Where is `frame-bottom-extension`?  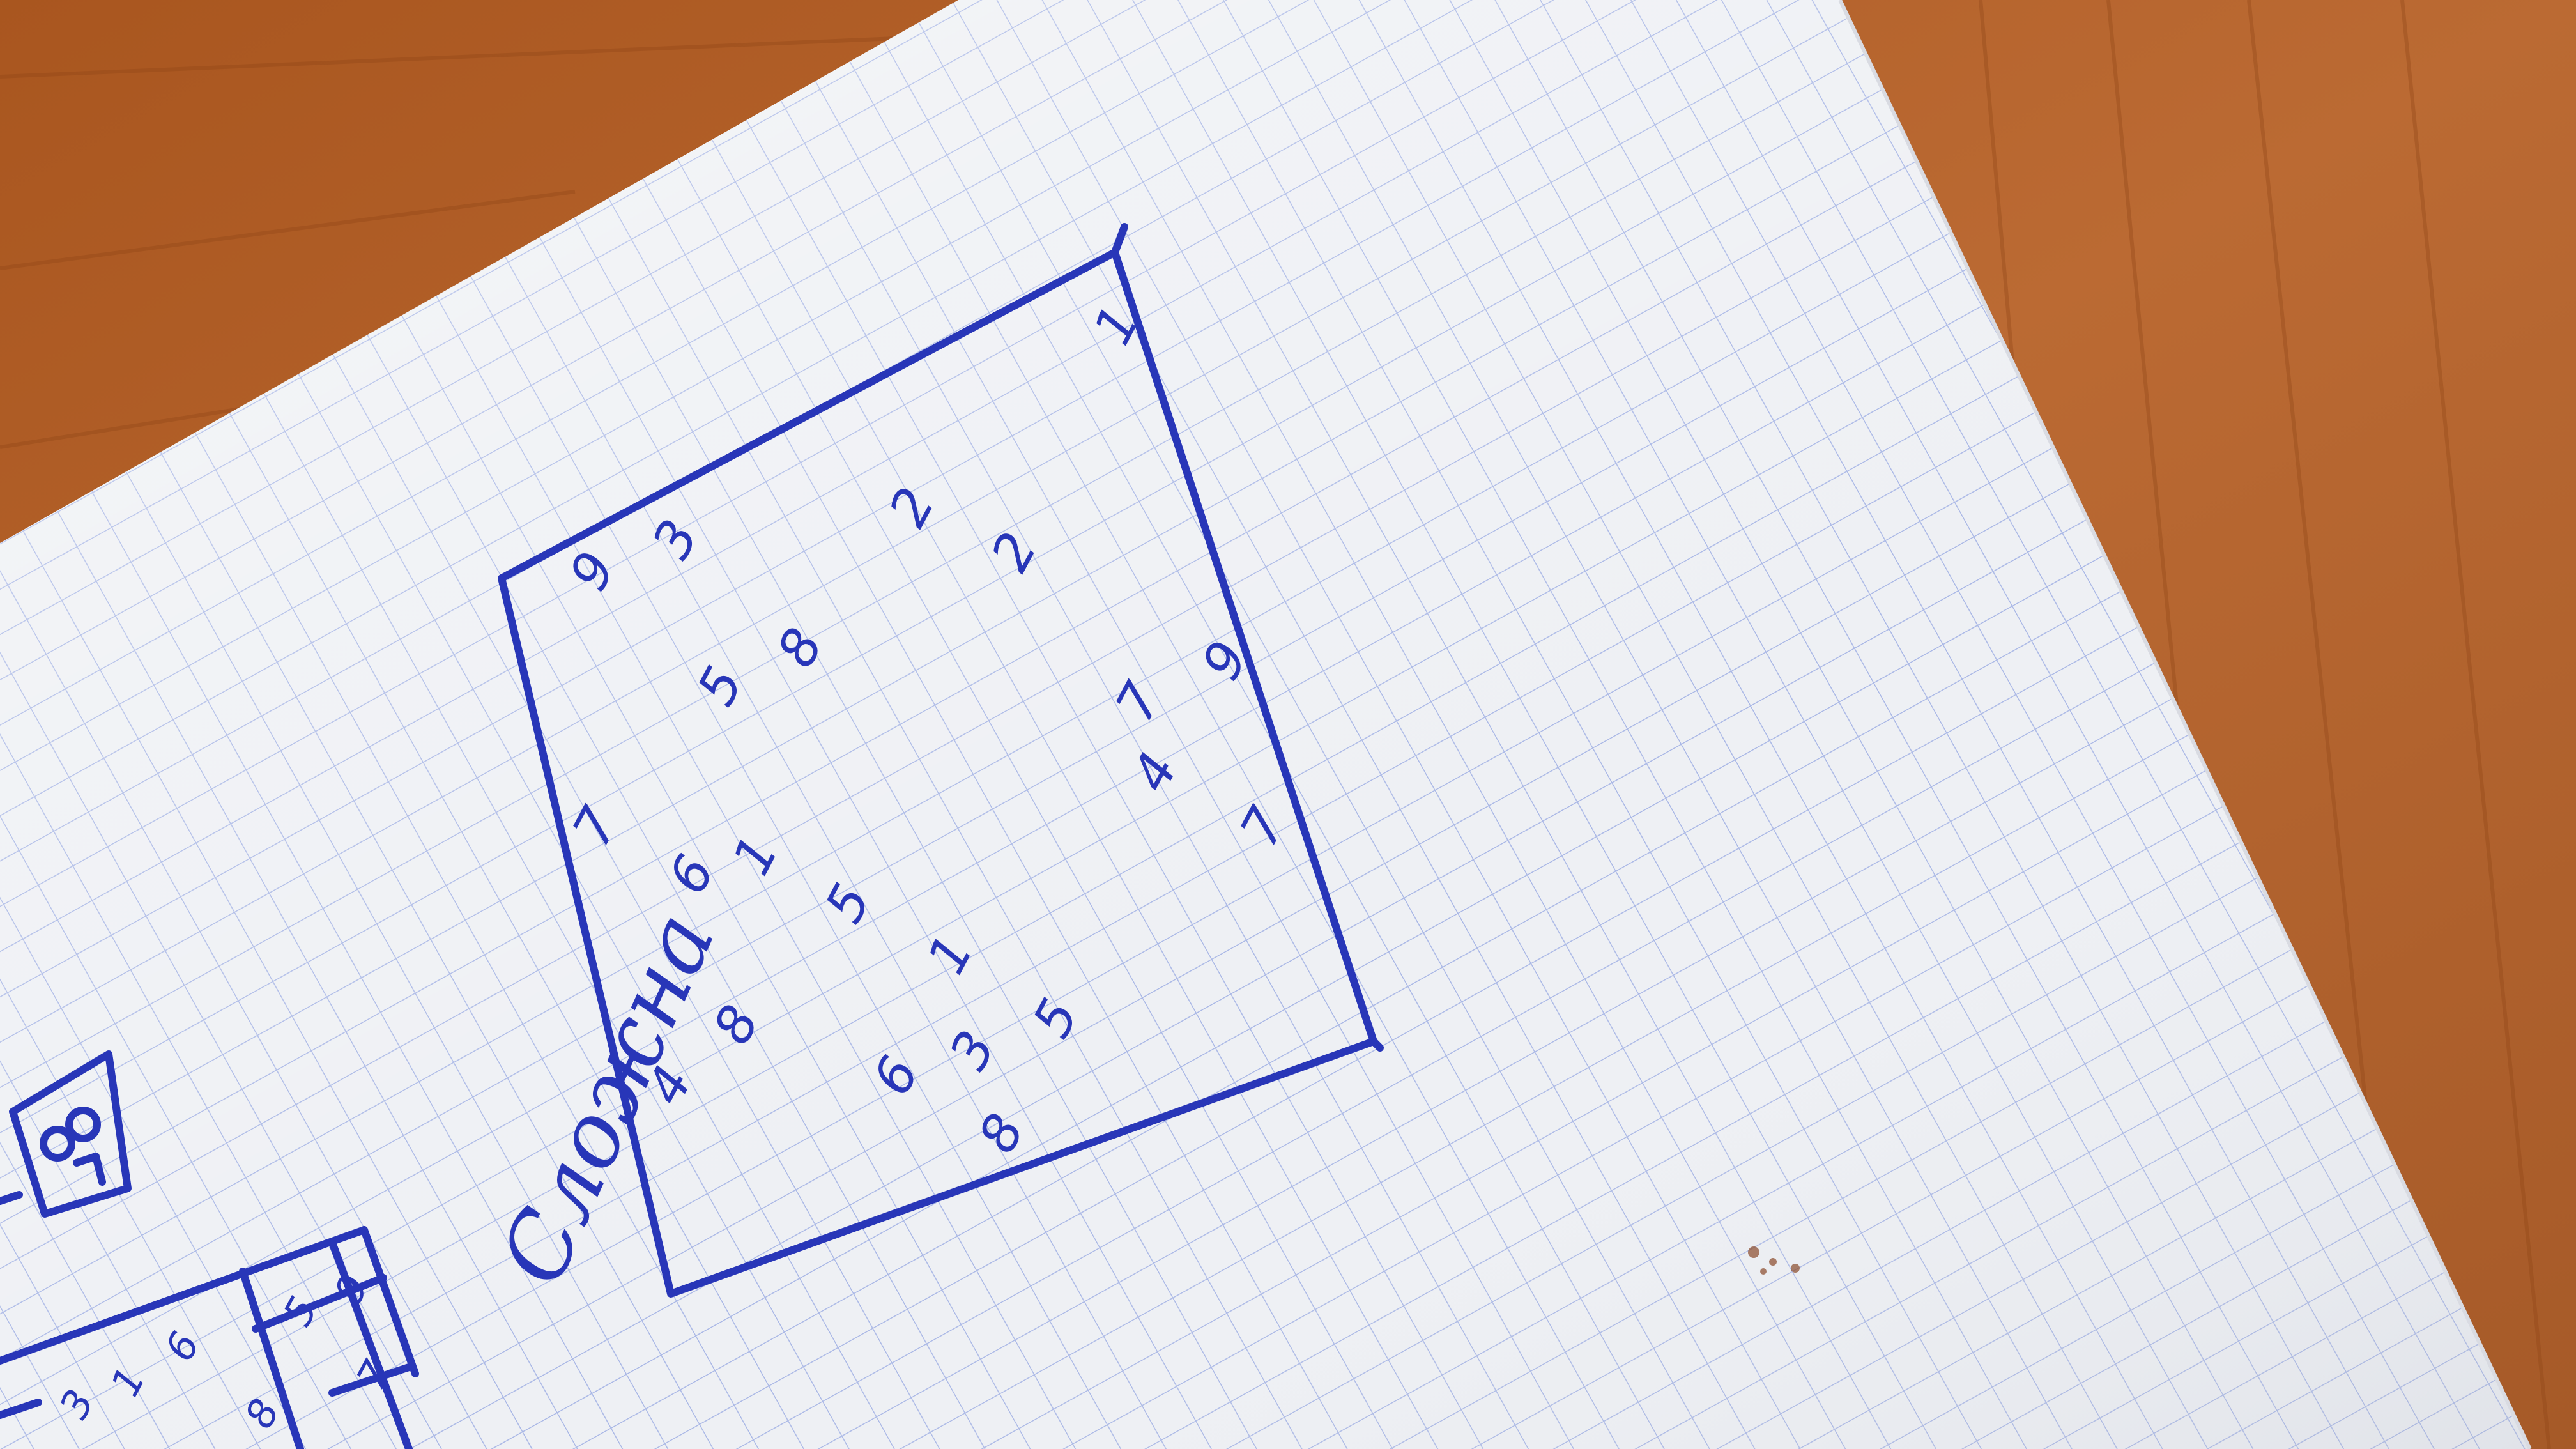
frame-bottom-extension is located at coordinates (1377, 1045).